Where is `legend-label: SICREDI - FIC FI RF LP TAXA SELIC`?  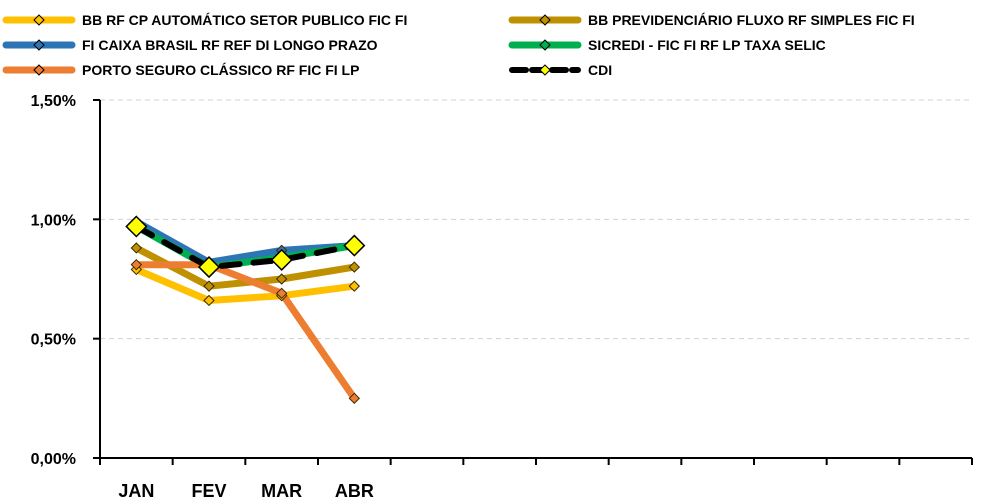 legend-label: SICREDI - FIC FI RF LP TAXA SELIC is located at coordinates (707, 45).